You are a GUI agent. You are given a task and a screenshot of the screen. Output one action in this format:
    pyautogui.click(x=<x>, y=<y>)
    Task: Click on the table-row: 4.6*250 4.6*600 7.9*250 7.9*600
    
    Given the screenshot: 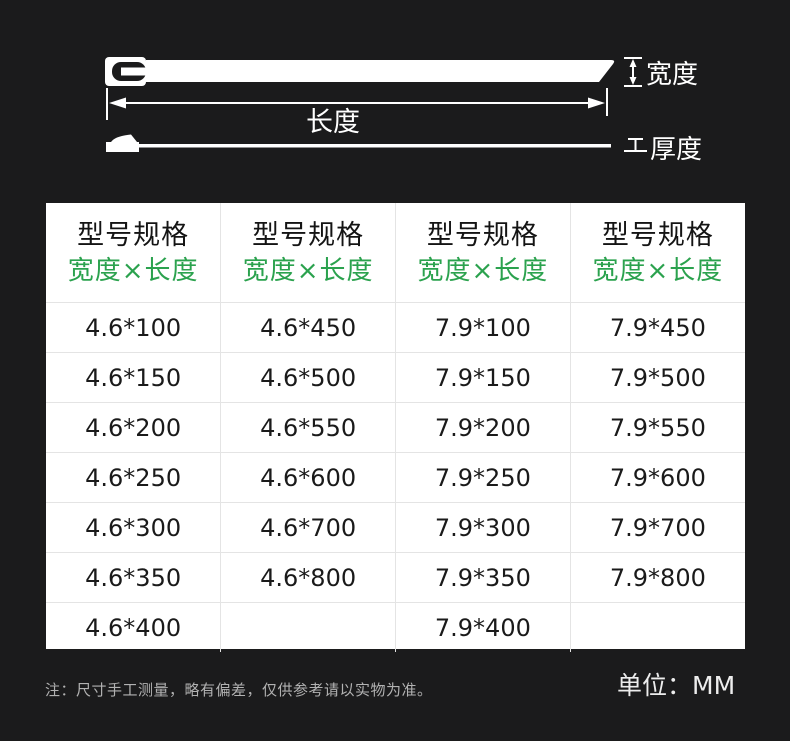 What is the action you would take?
    pyautogui.click(x=395, y=477)
    